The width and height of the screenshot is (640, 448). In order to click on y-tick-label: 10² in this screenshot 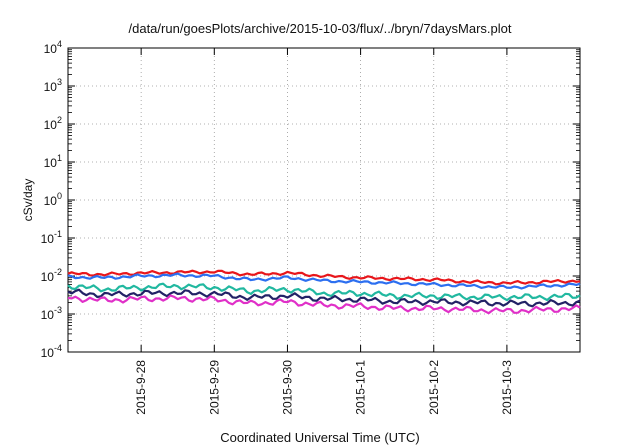, I will do `click(53, 123)`.